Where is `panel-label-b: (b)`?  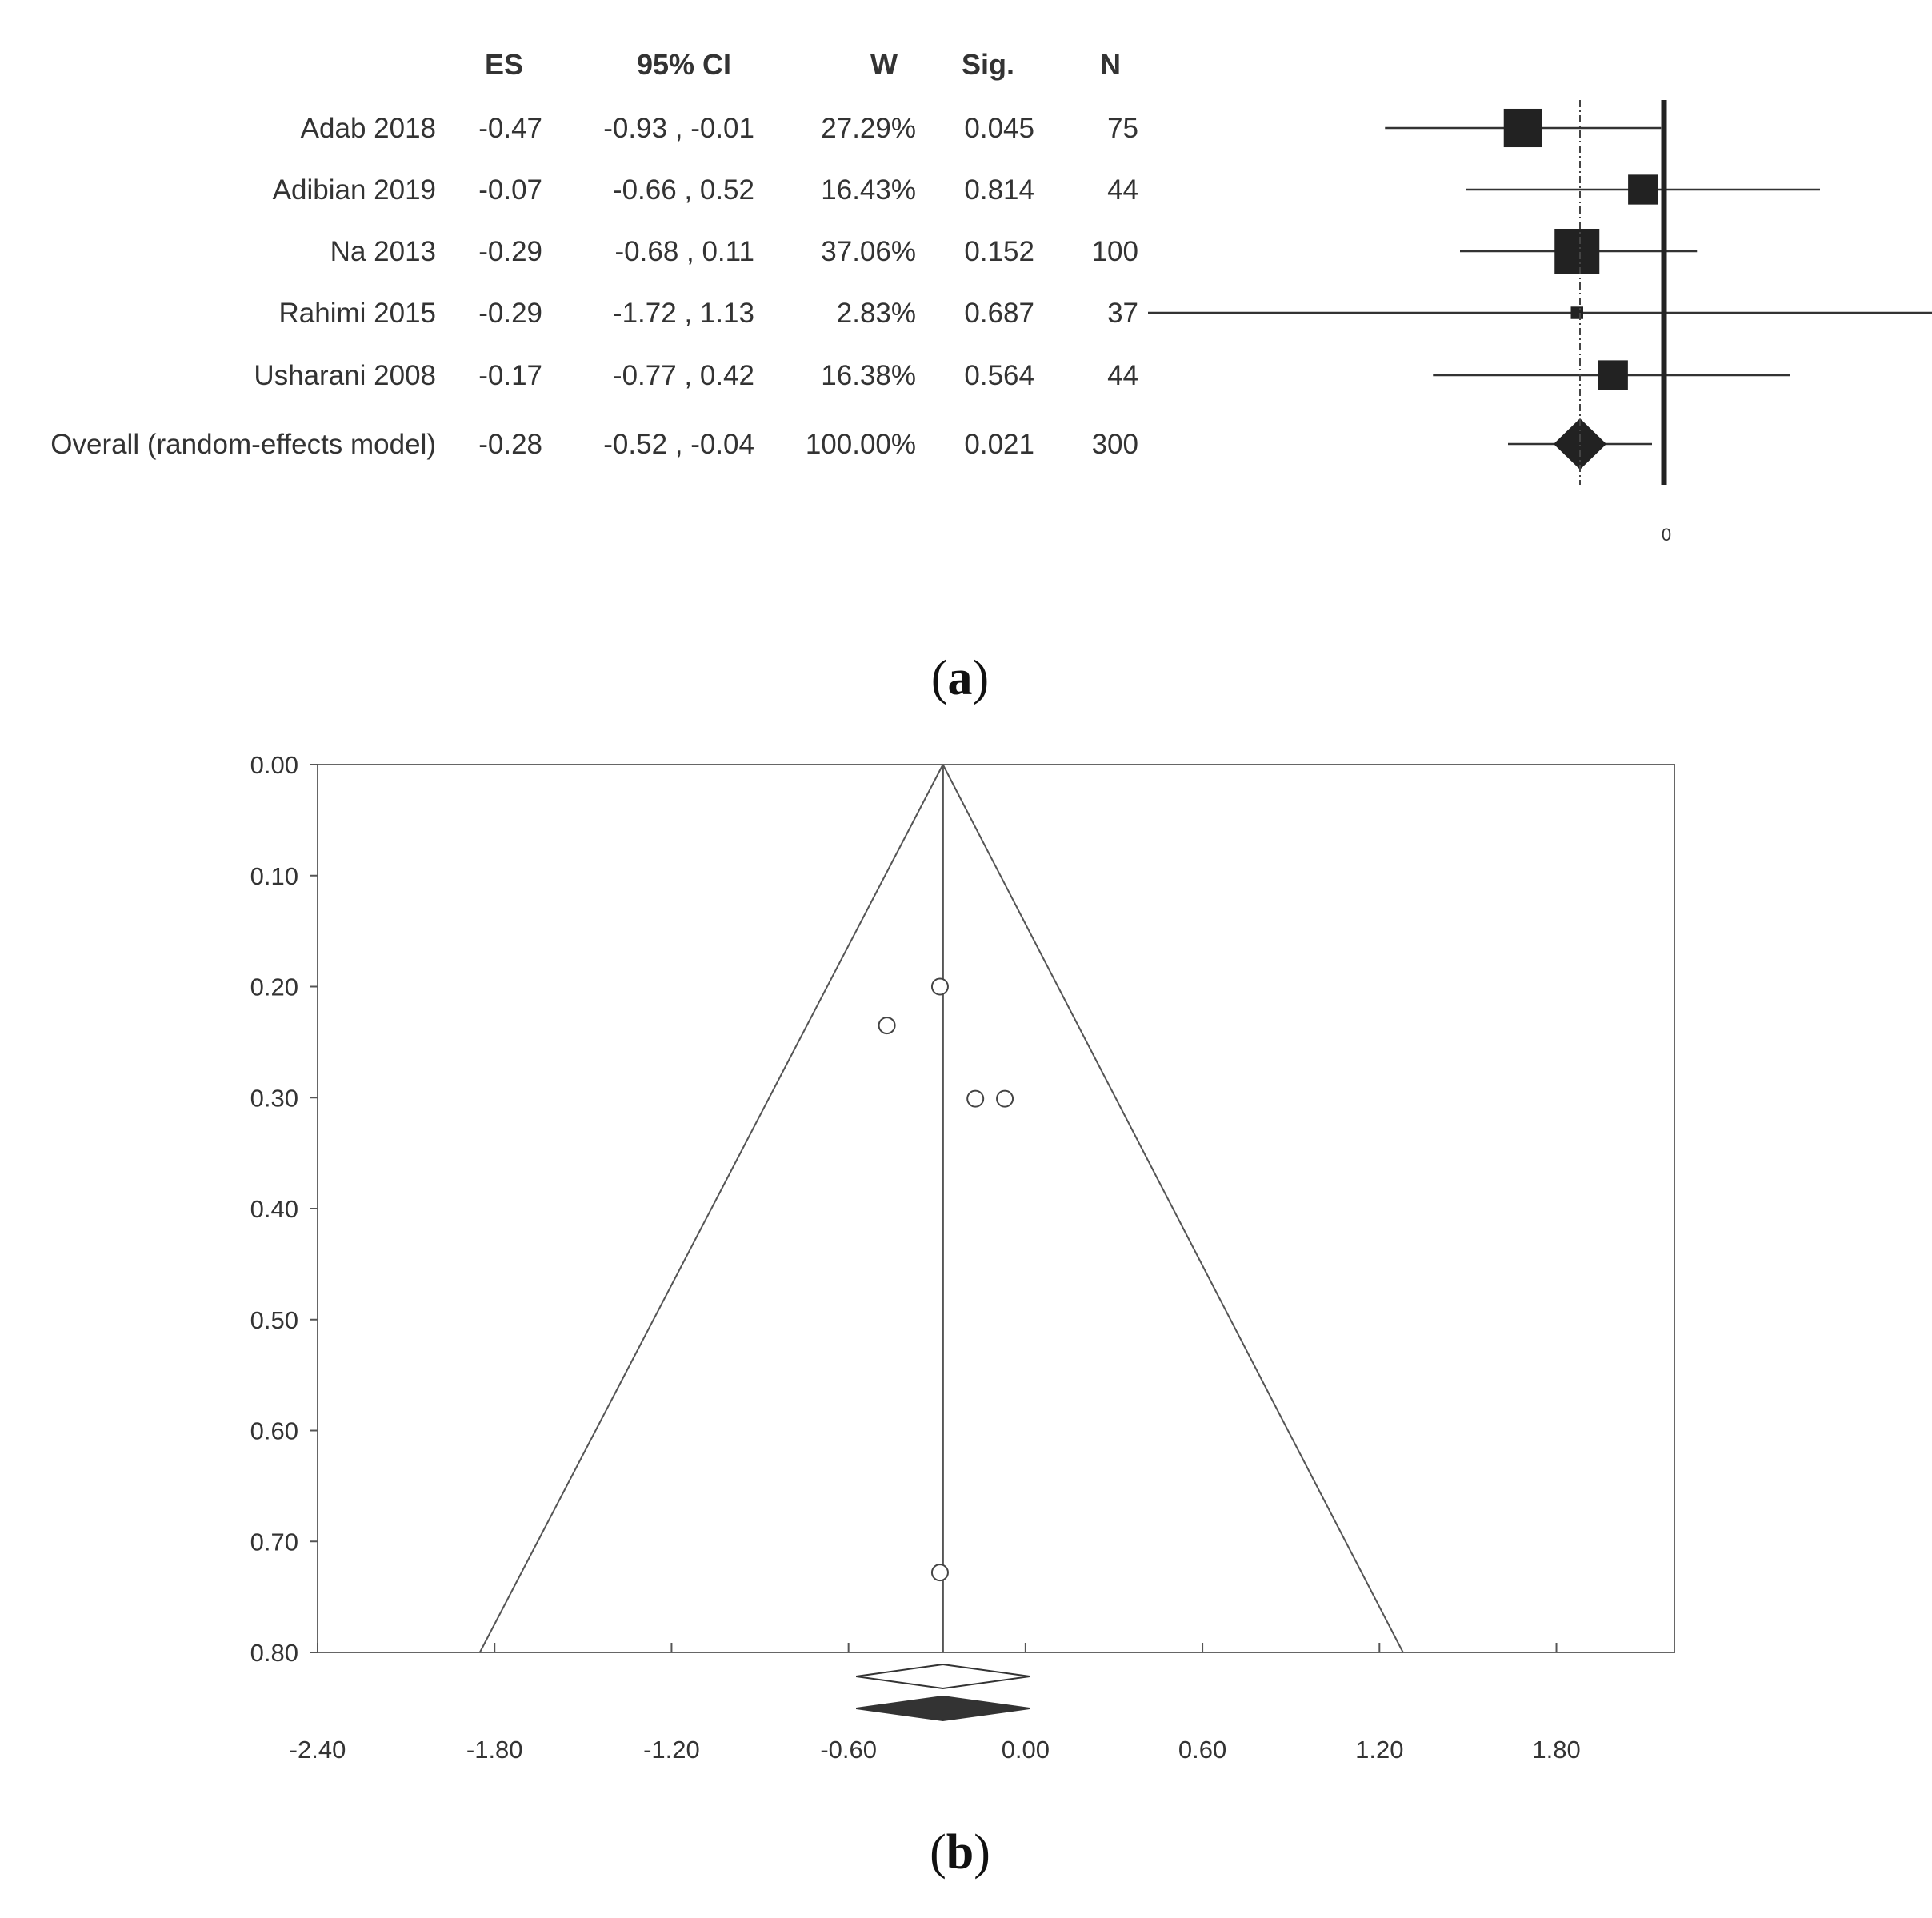 panel-label-b: (b) is located at coordinates (960, 1852).